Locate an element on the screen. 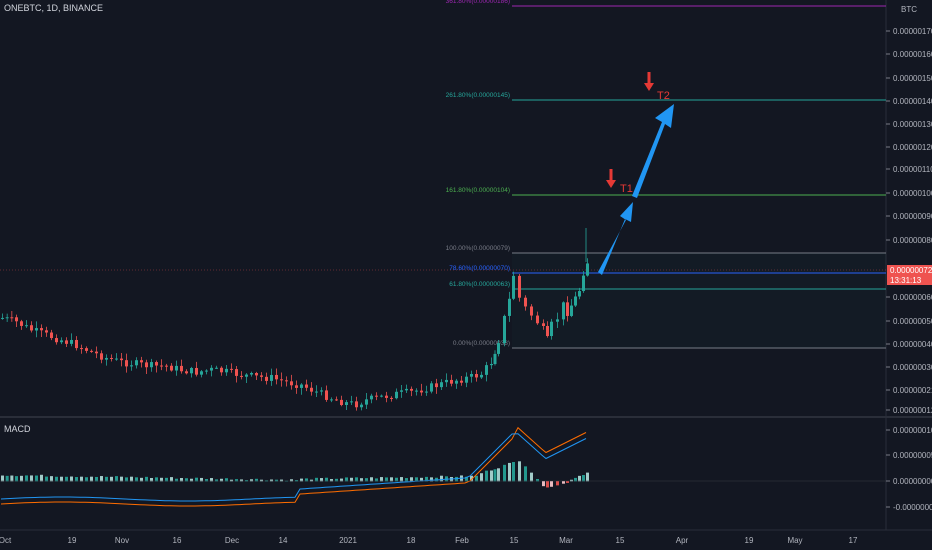  price-tick-label: 0.00000030 is located at coordinates (912, 367).